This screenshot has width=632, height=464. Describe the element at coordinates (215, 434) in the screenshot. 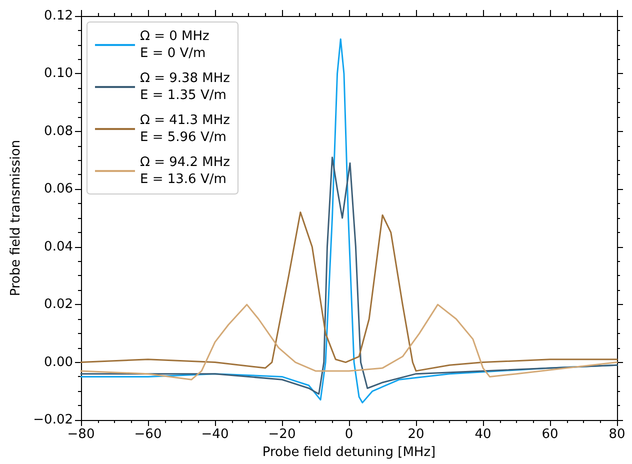

I see `x-tick-label: −40` at that location.